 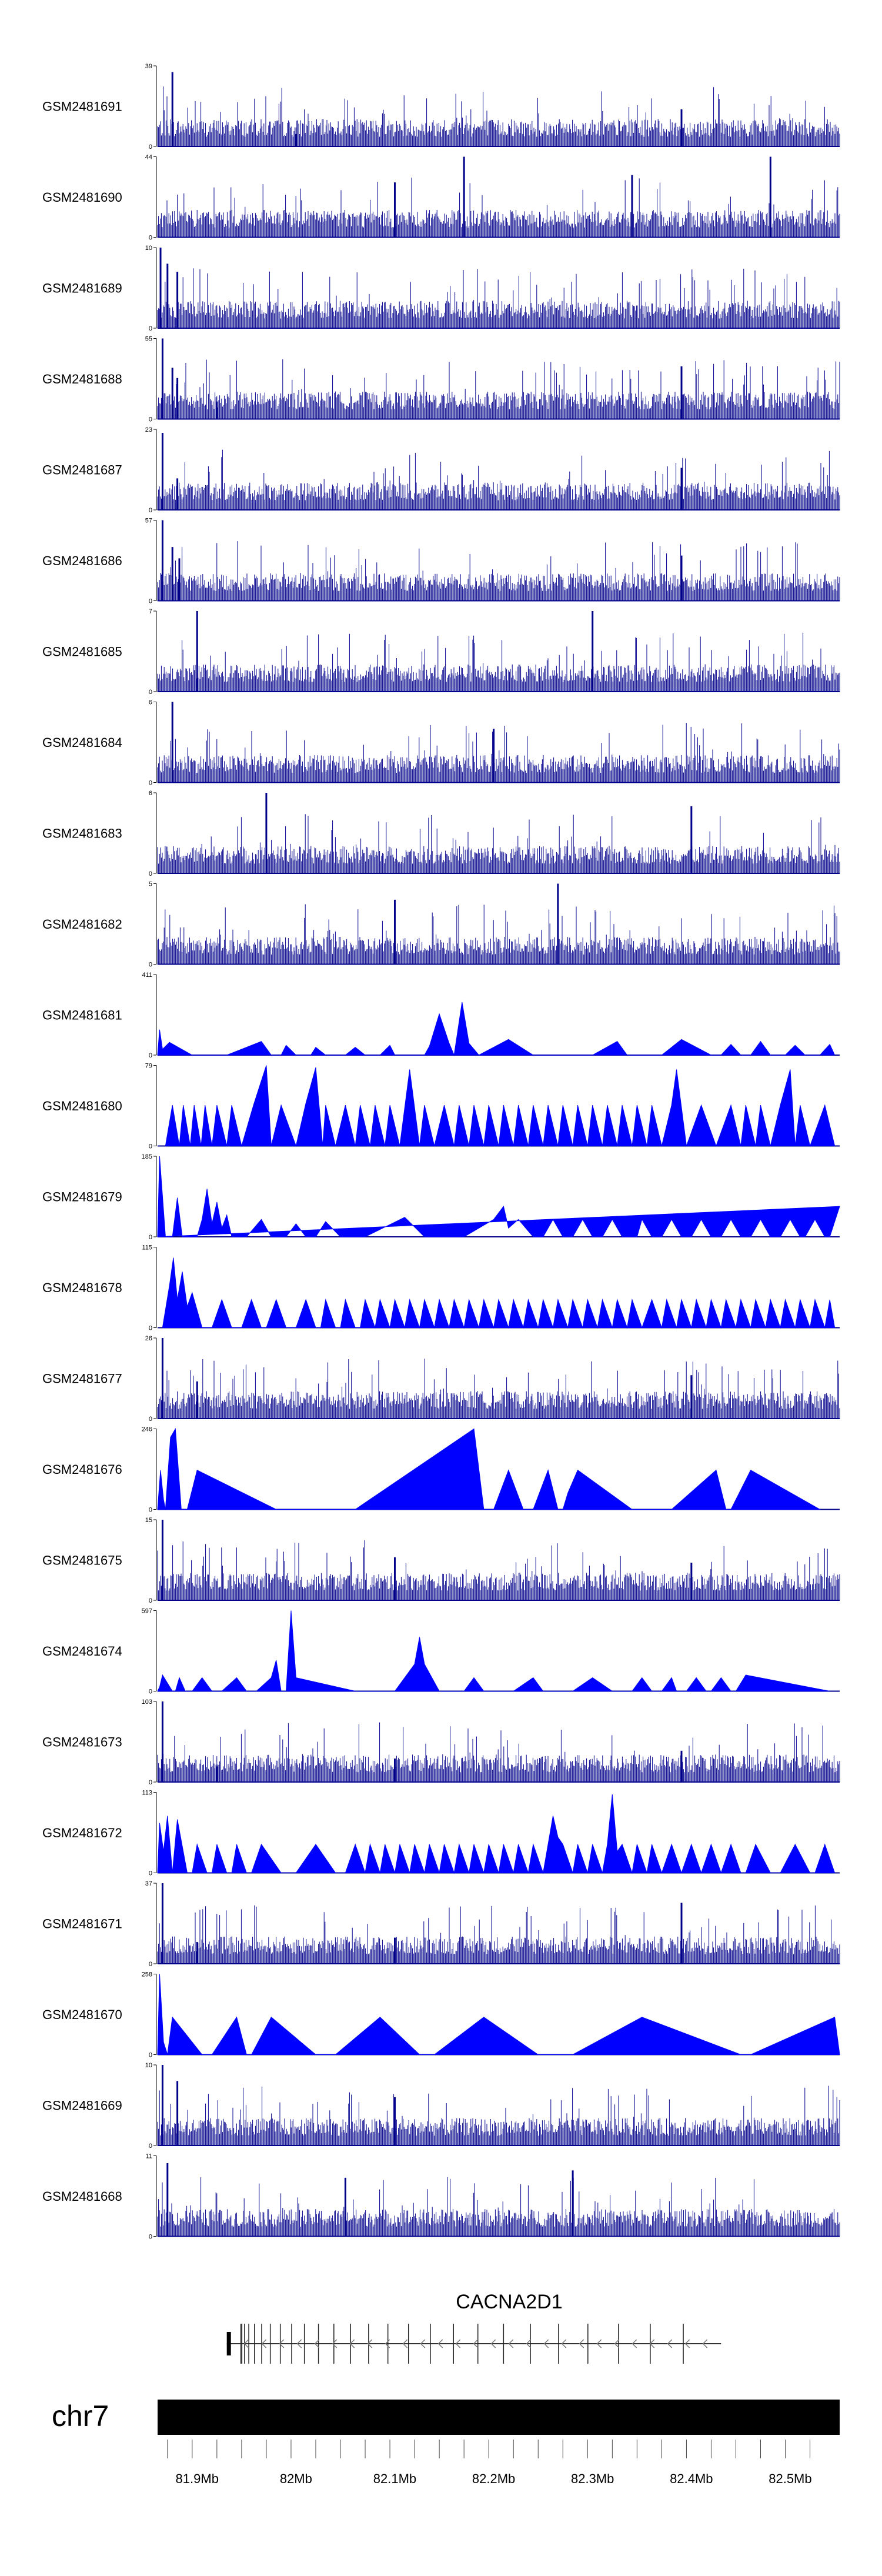 What do you see at coordinates (150, 611) in the screenshot?
I see `y-max-label: 7` at bounding box center [150, 611].